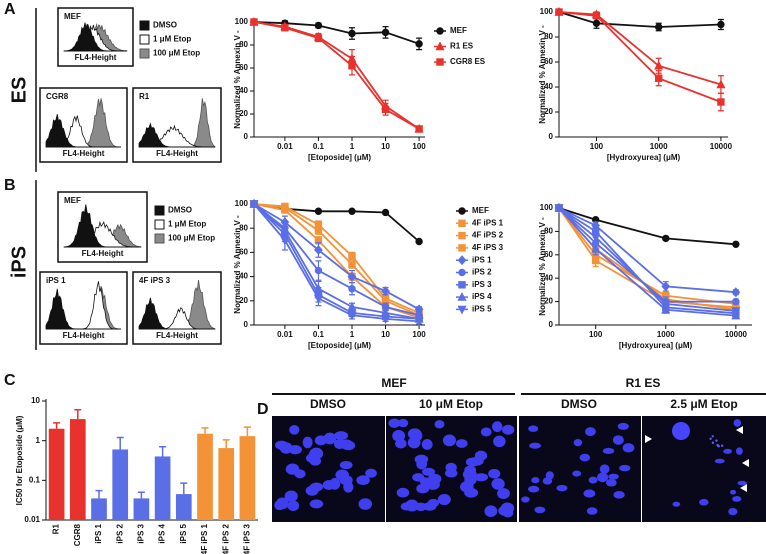 The width and height of the screenshot is (766, 554). What do you see at coordinates (35, 400) in the screenshot?
I see `y-tick-label: 10` at bounding box center [35, 400].